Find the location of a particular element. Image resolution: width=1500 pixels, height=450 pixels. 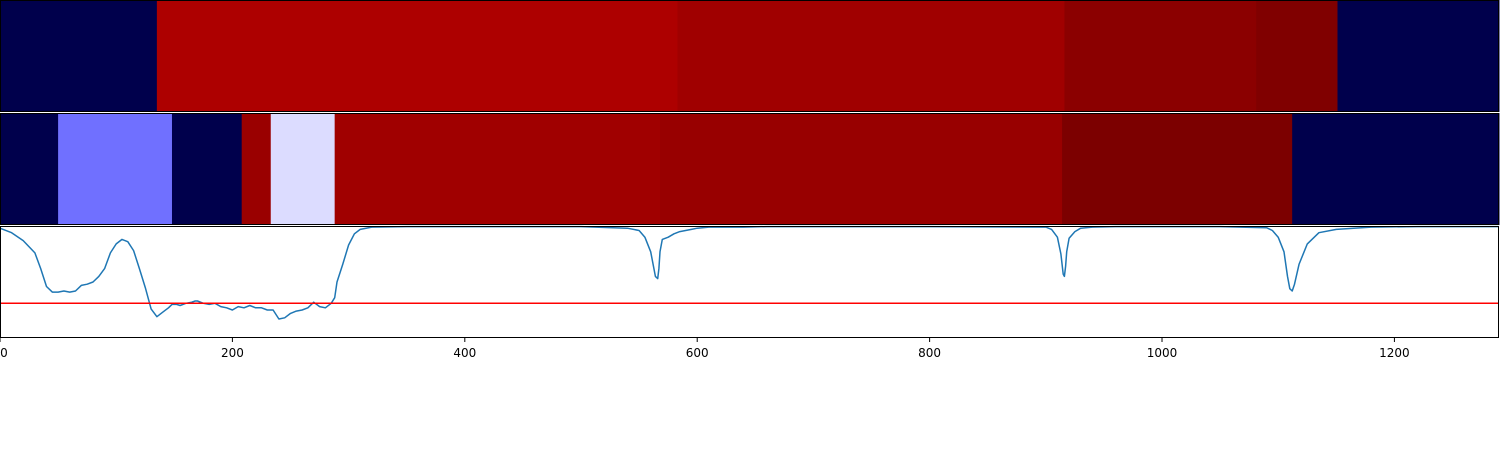

x-tick-label-600: 600 is located at coordinates (697, 353).